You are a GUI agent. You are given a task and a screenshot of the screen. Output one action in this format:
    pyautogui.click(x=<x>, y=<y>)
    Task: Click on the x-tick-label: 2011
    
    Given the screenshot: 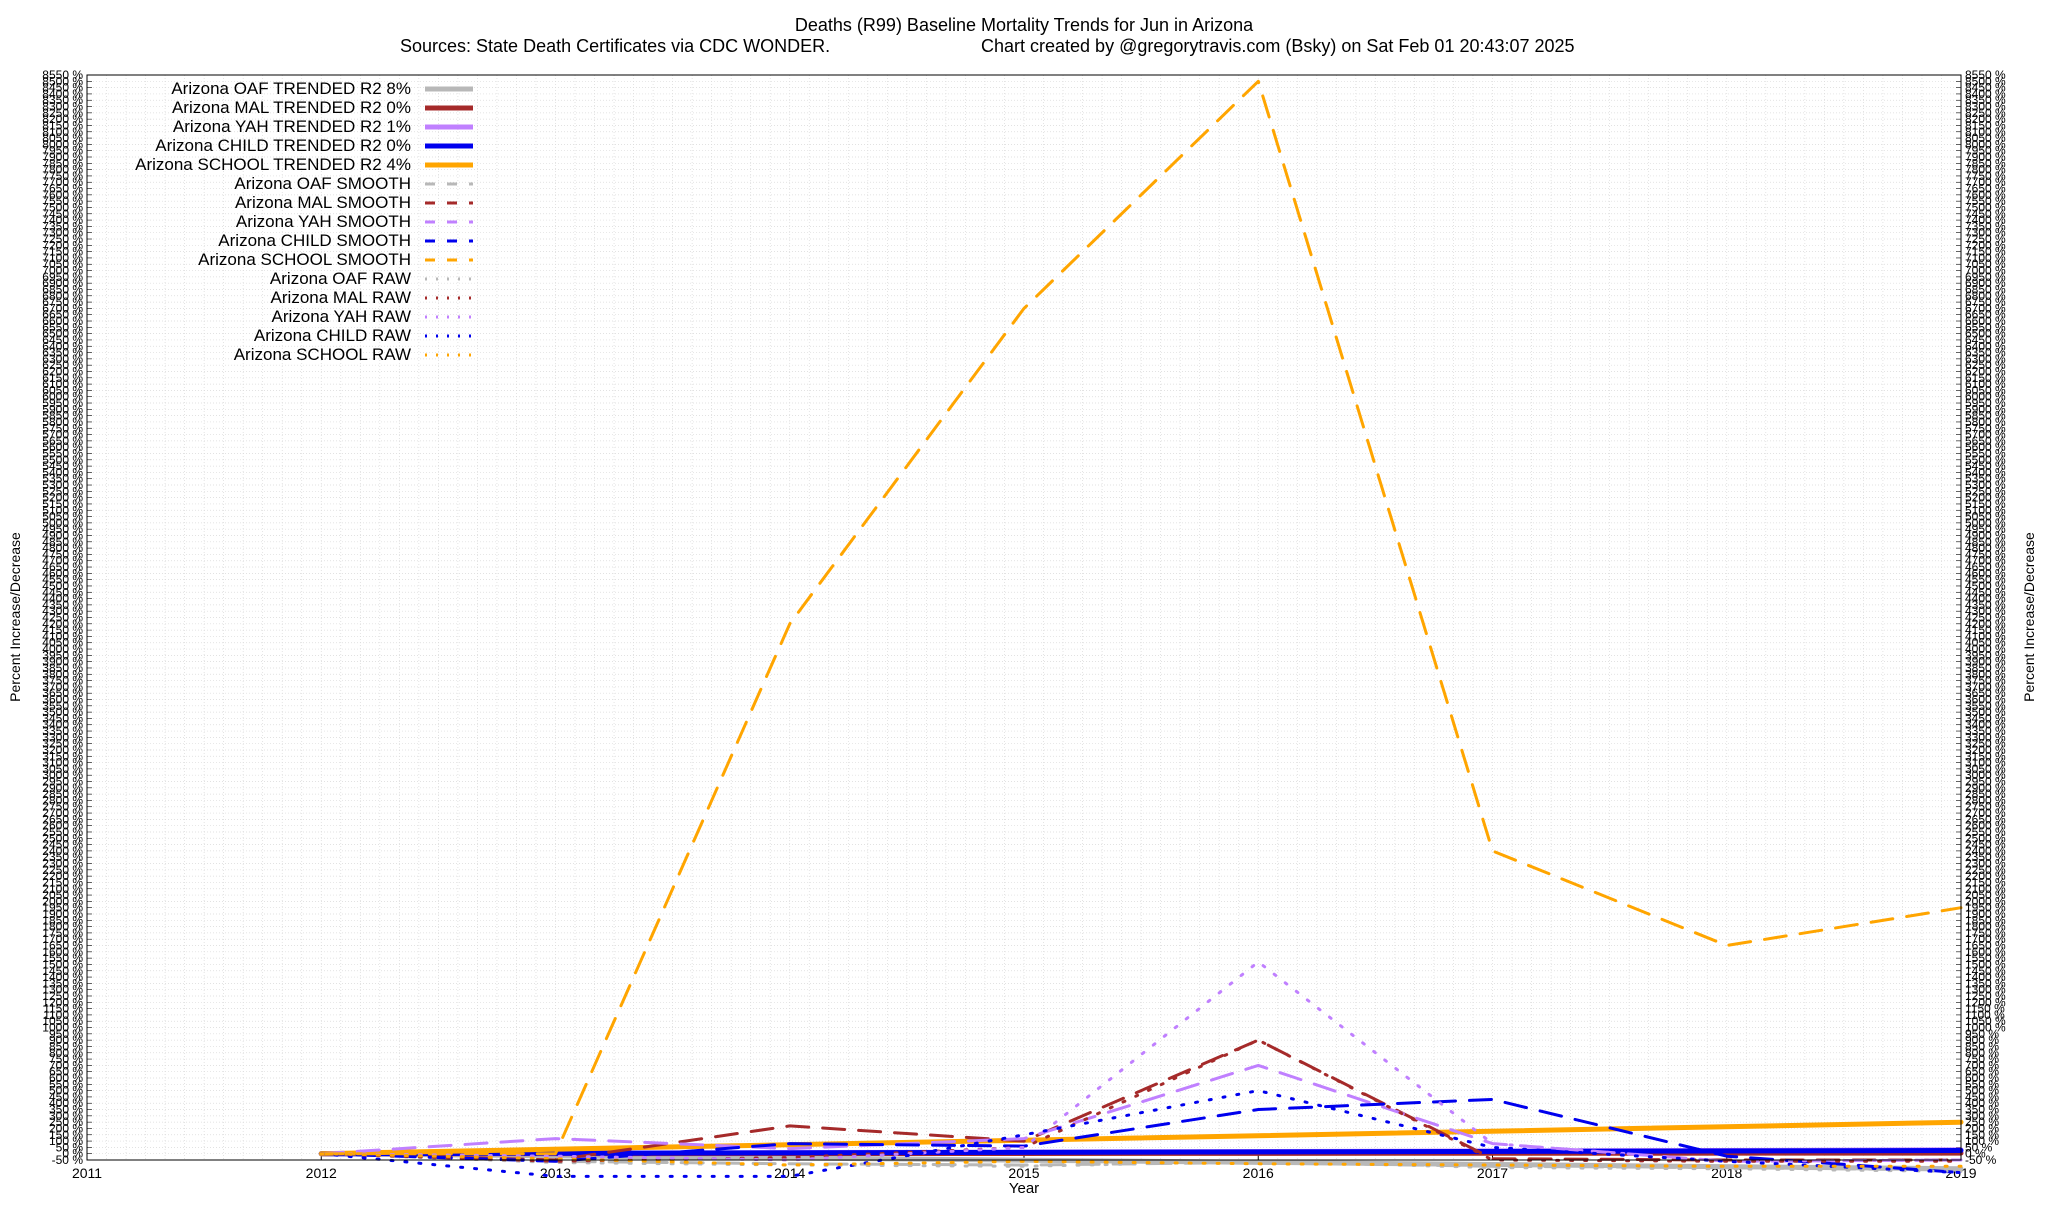 What is the action you would take?
    pyautogui.click(x=87, y=1173)
    